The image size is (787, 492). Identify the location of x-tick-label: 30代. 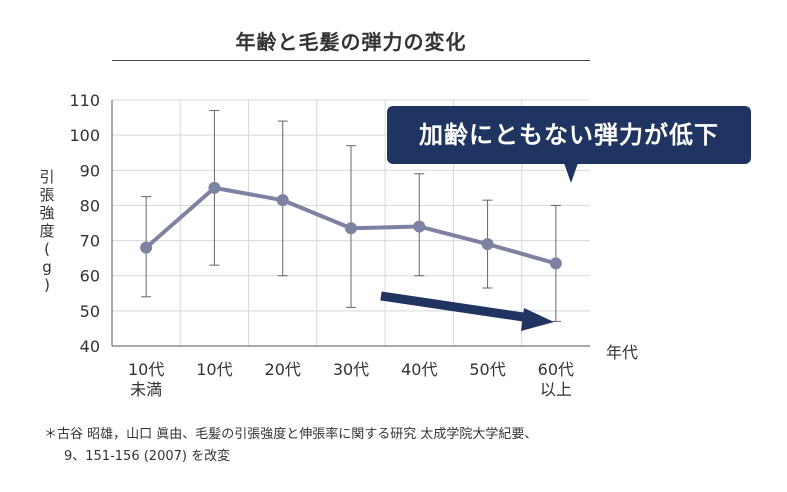
(351, 369).